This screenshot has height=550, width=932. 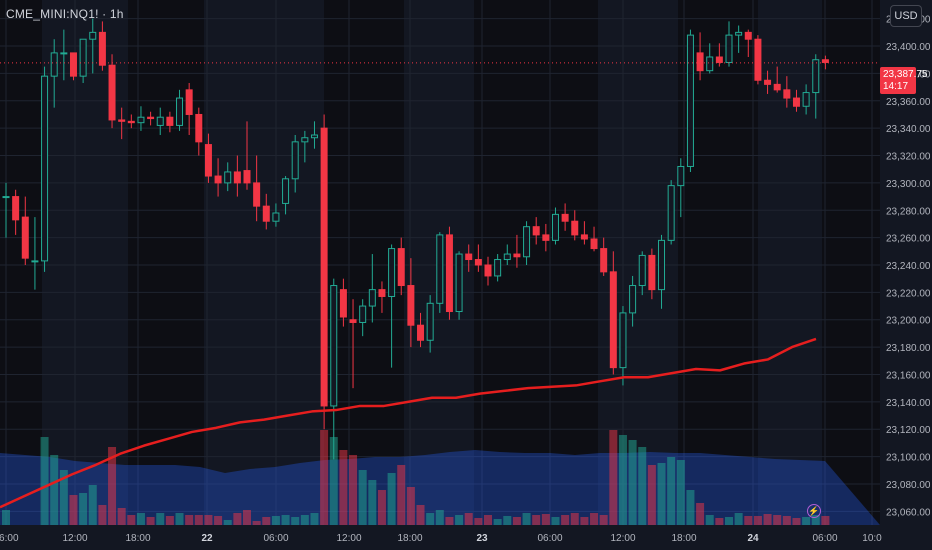 What do you see at coordinates (536, 262) in the screenshot?
I see `session-shade` at bounding box center [536, 262].